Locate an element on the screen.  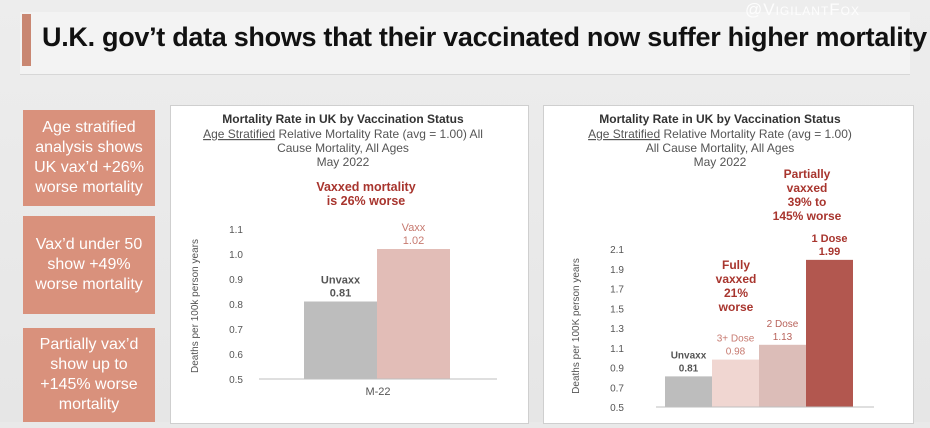
bar-1-dose is located at coordinates (829, 333).